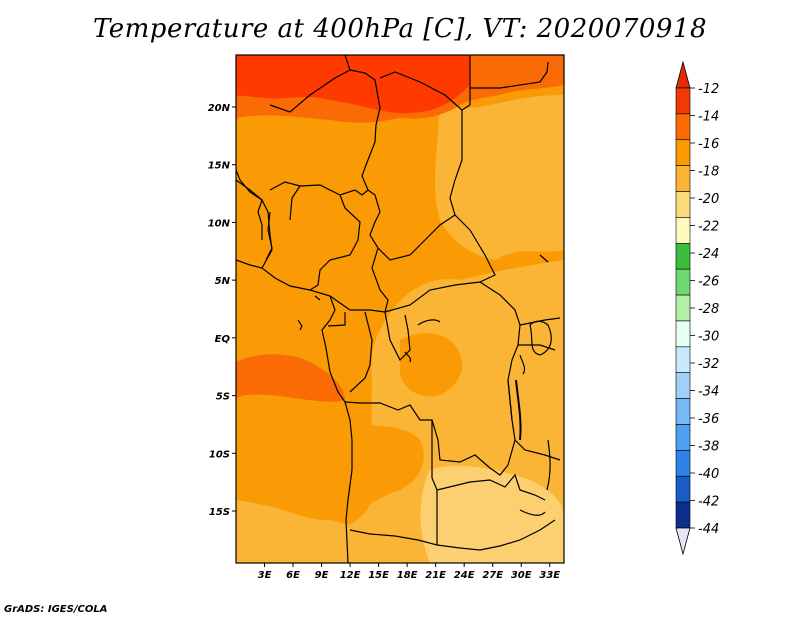 This screenshot has height=618, width=800. I want to click on lon-tick-label: 27E, so click(492, 575).